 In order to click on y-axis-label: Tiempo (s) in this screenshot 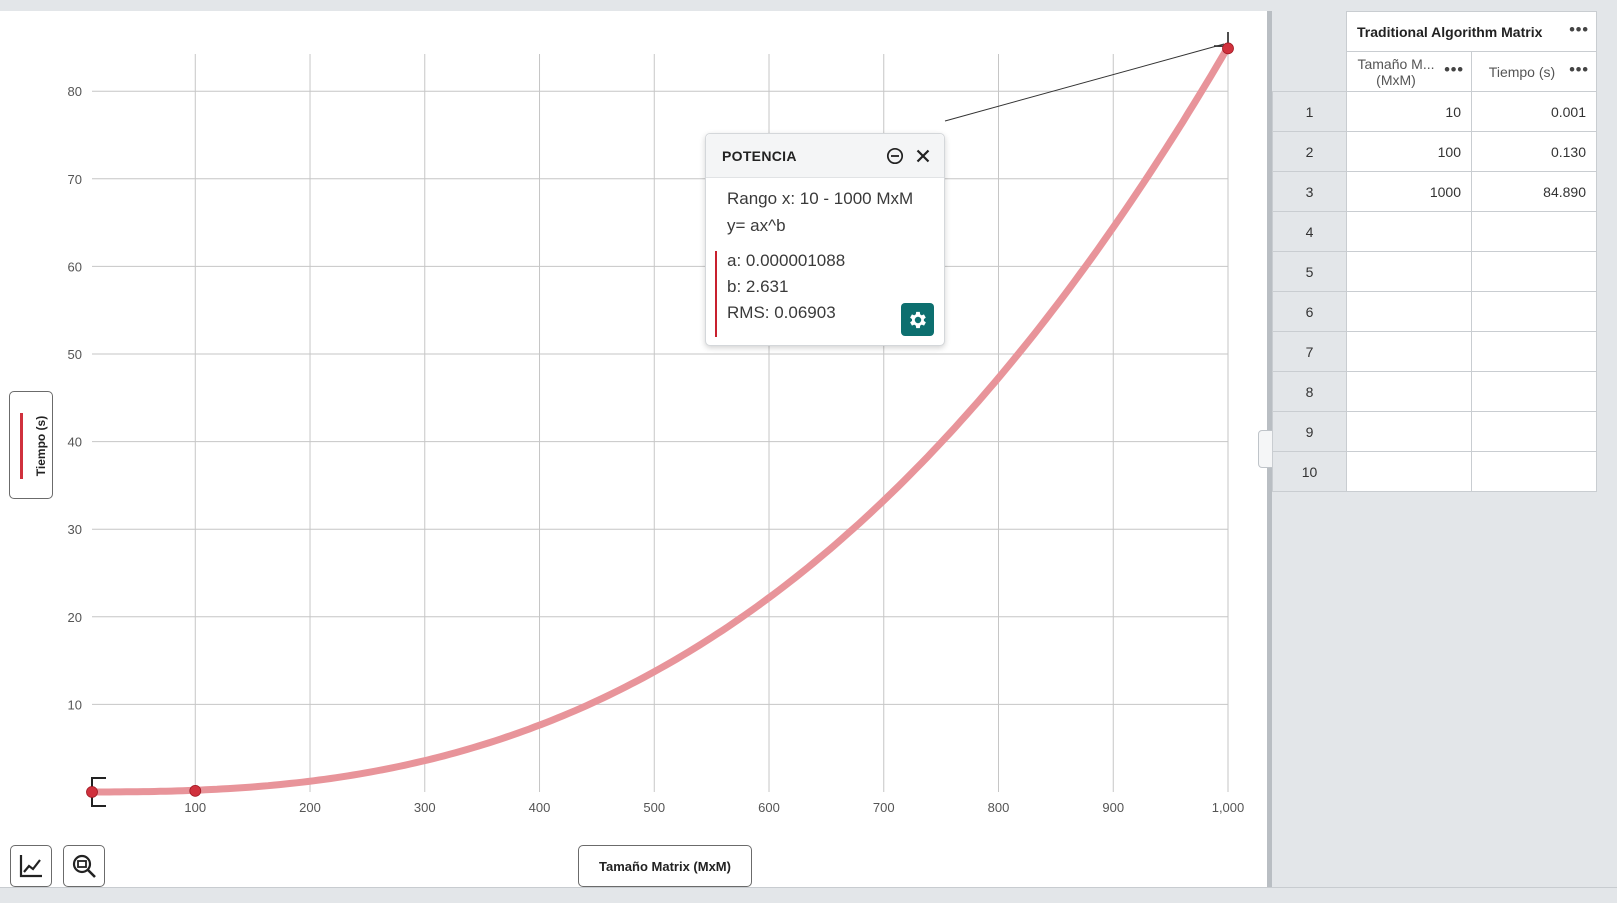, I will do `click(41, 446)`.